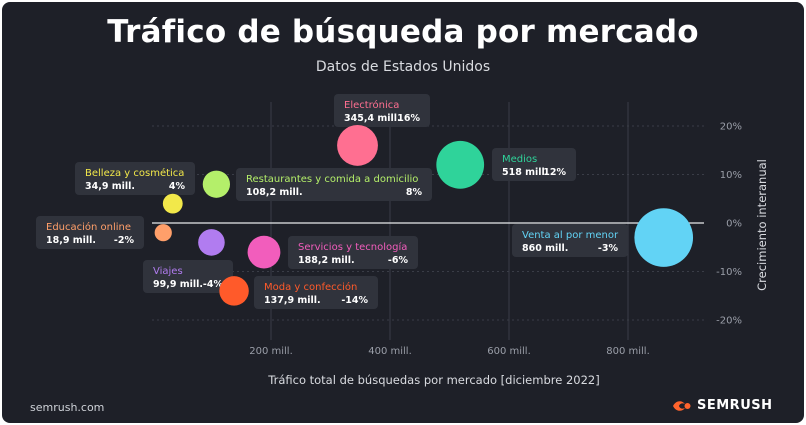  Describe the element at coordinates (509, 351) in the screenshot. I see `x-tick-label: 600 mill.` at that location.